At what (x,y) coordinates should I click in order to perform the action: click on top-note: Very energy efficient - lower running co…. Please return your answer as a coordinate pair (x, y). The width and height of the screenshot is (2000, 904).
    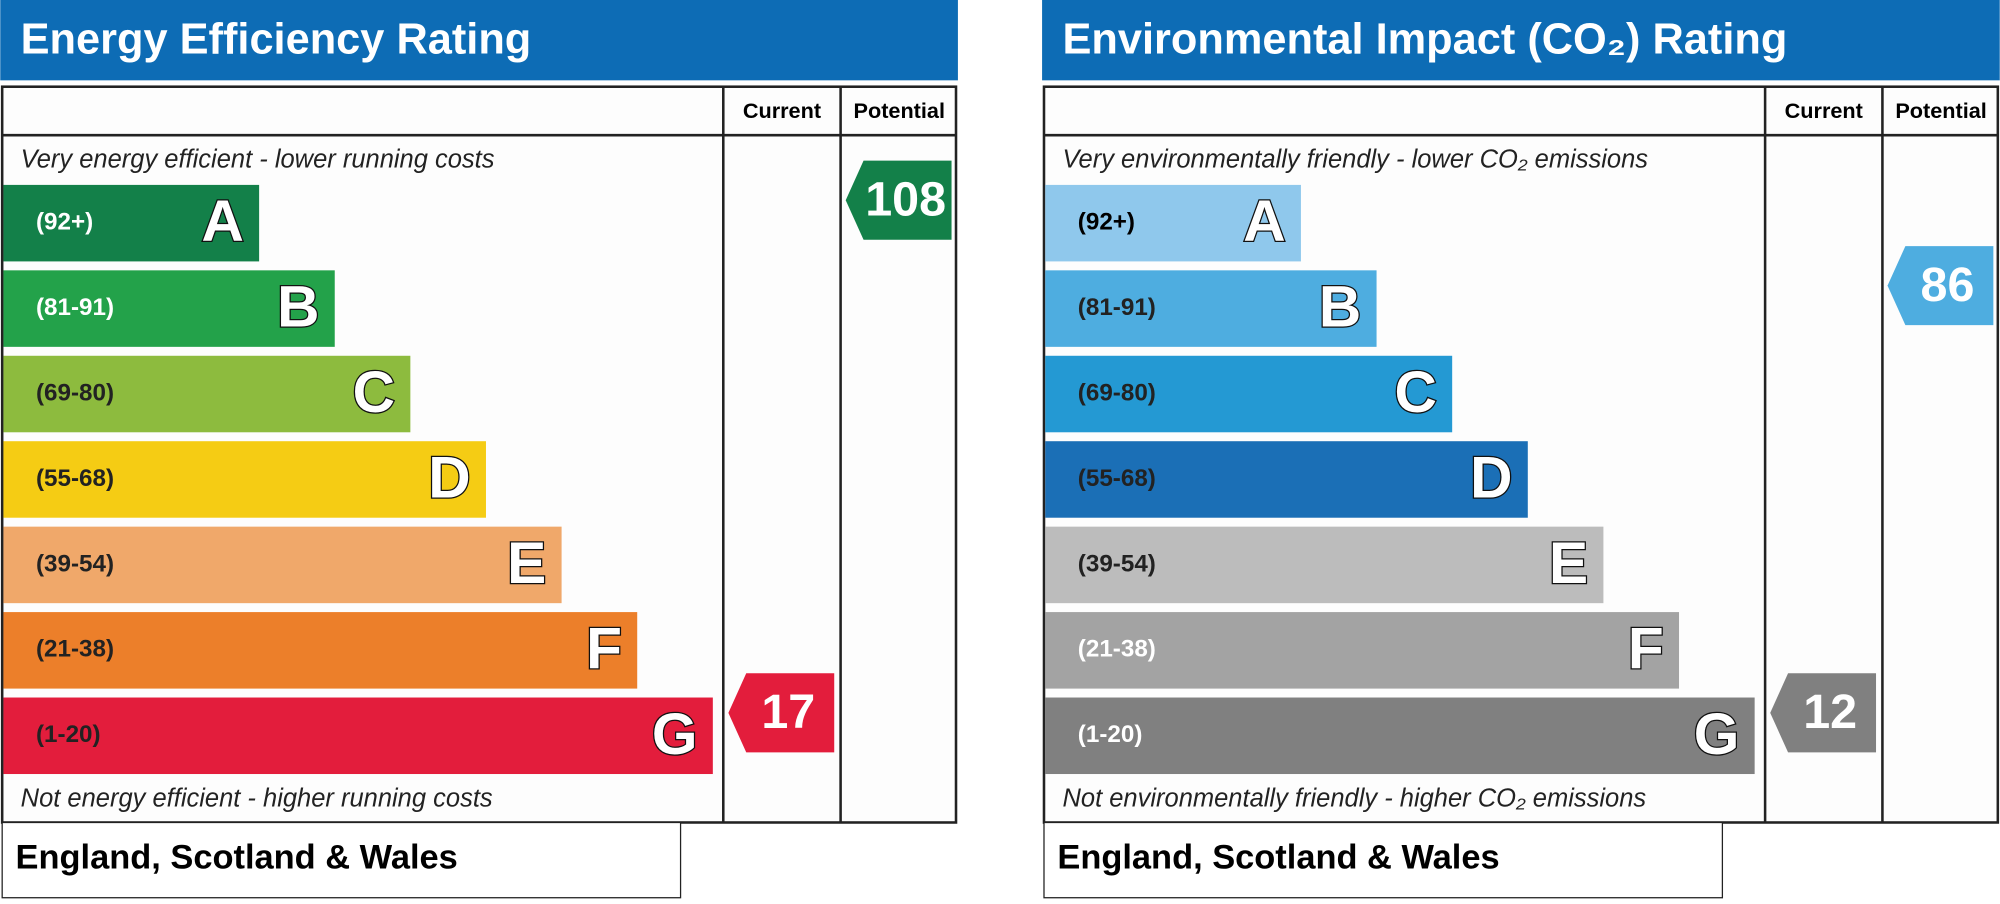
    Looking at the image, I should click on (258, 159).